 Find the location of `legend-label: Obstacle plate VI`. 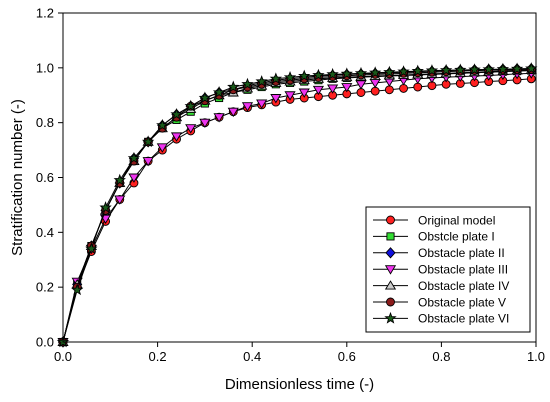

legend-label: Obstacle plate VI is located at coordinates (463, 319).